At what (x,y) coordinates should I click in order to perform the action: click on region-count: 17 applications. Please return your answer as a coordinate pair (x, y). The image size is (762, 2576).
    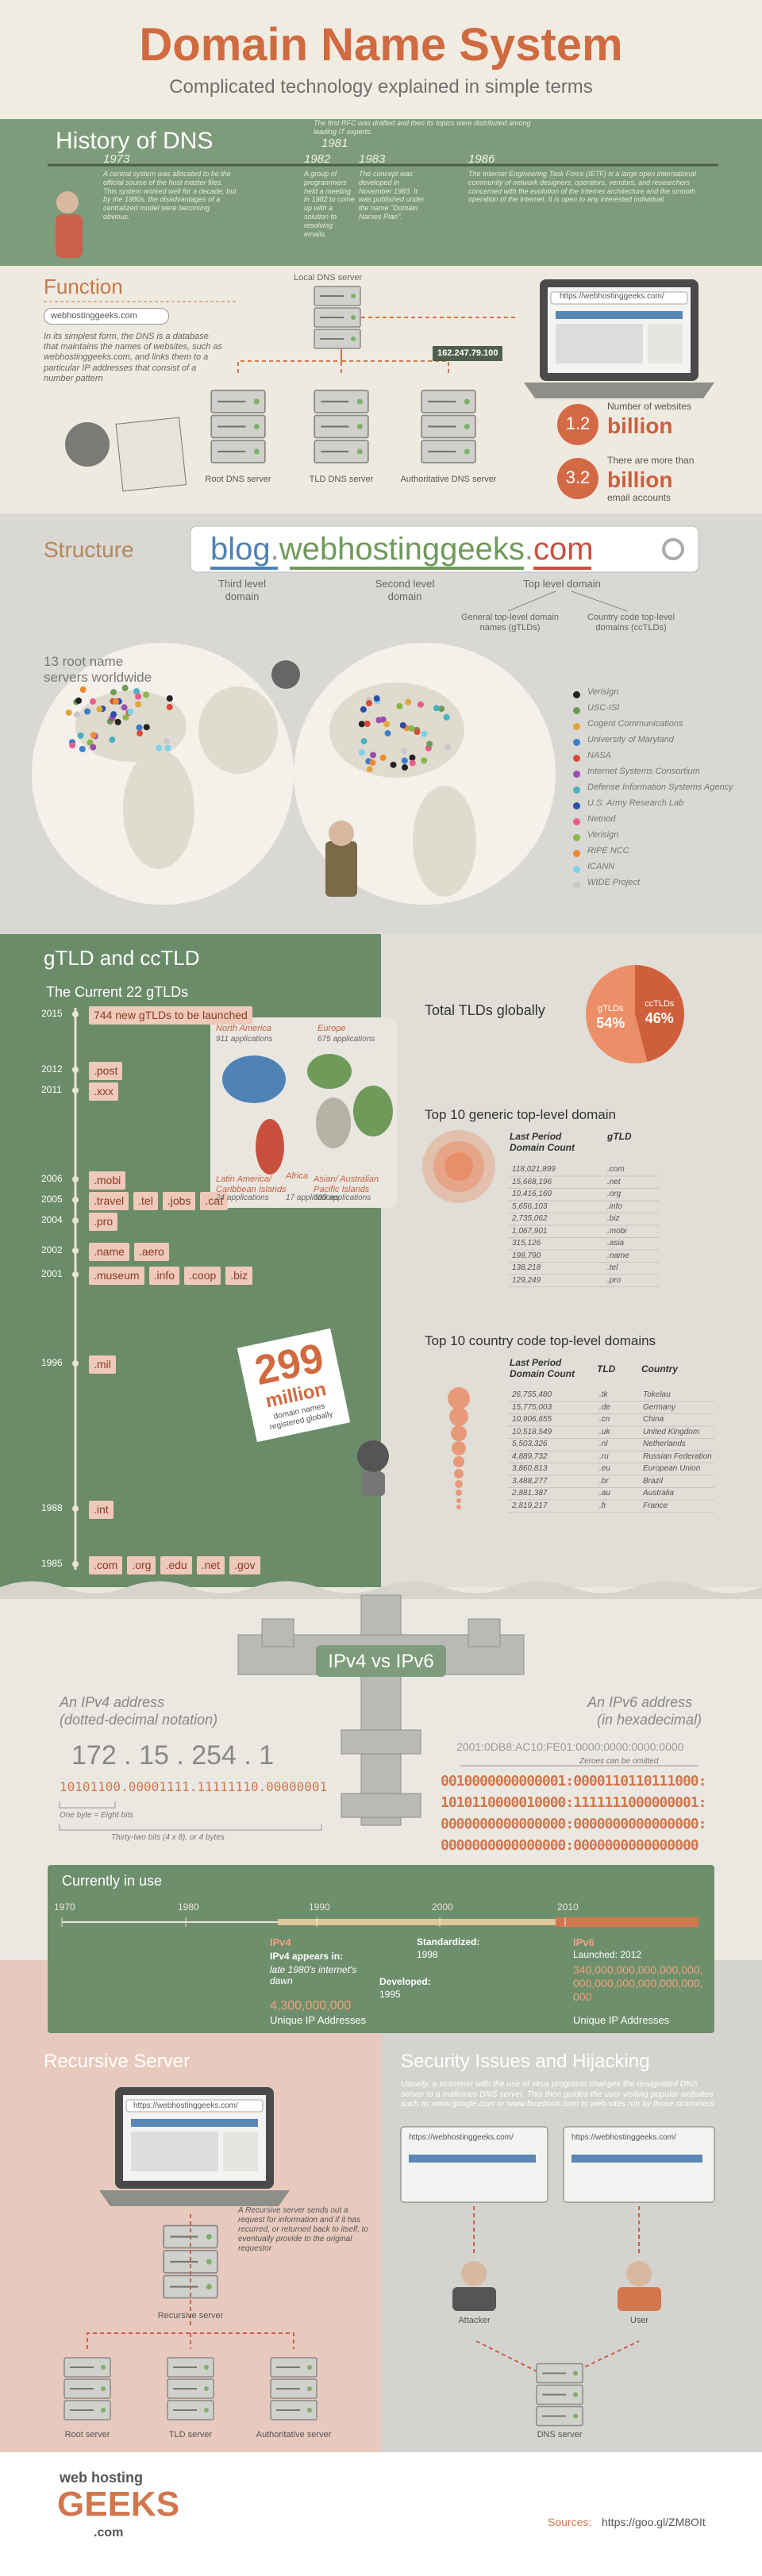
    Looking at the image, I should click on (312, 1198).